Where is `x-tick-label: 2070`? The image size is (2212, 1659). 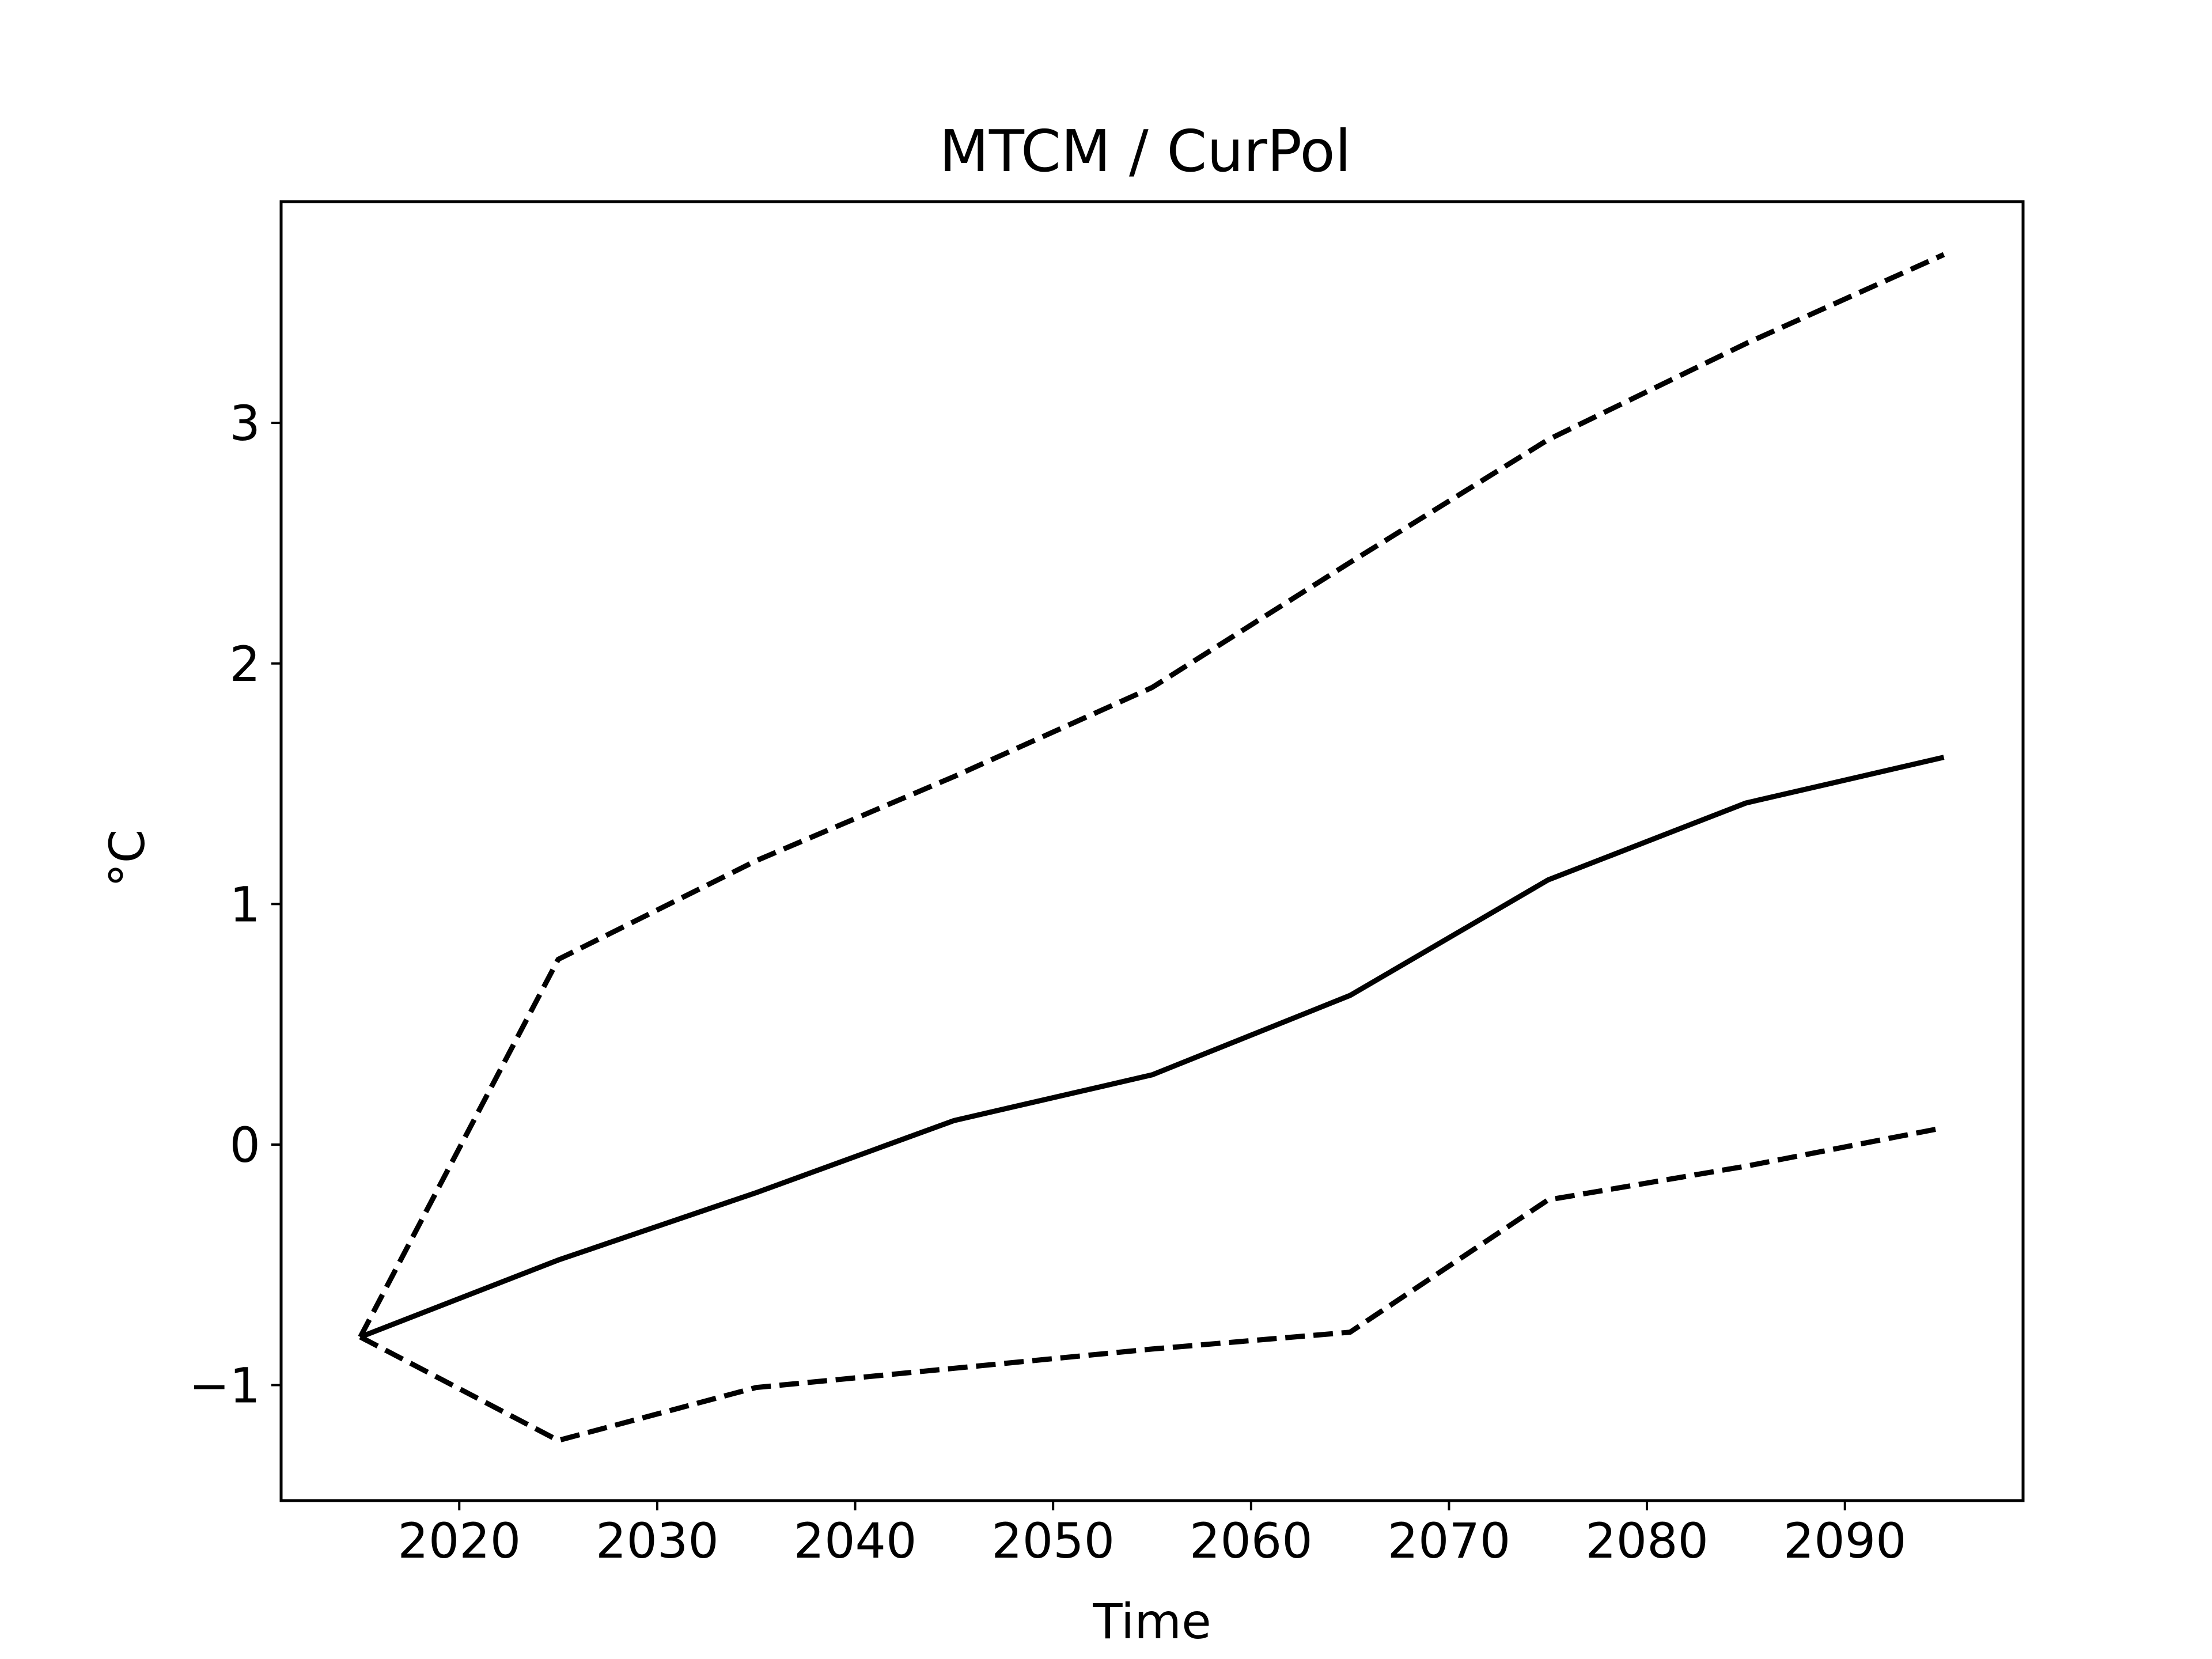
x-tick-label: 2070 is located at coordinates (1449, 1541).